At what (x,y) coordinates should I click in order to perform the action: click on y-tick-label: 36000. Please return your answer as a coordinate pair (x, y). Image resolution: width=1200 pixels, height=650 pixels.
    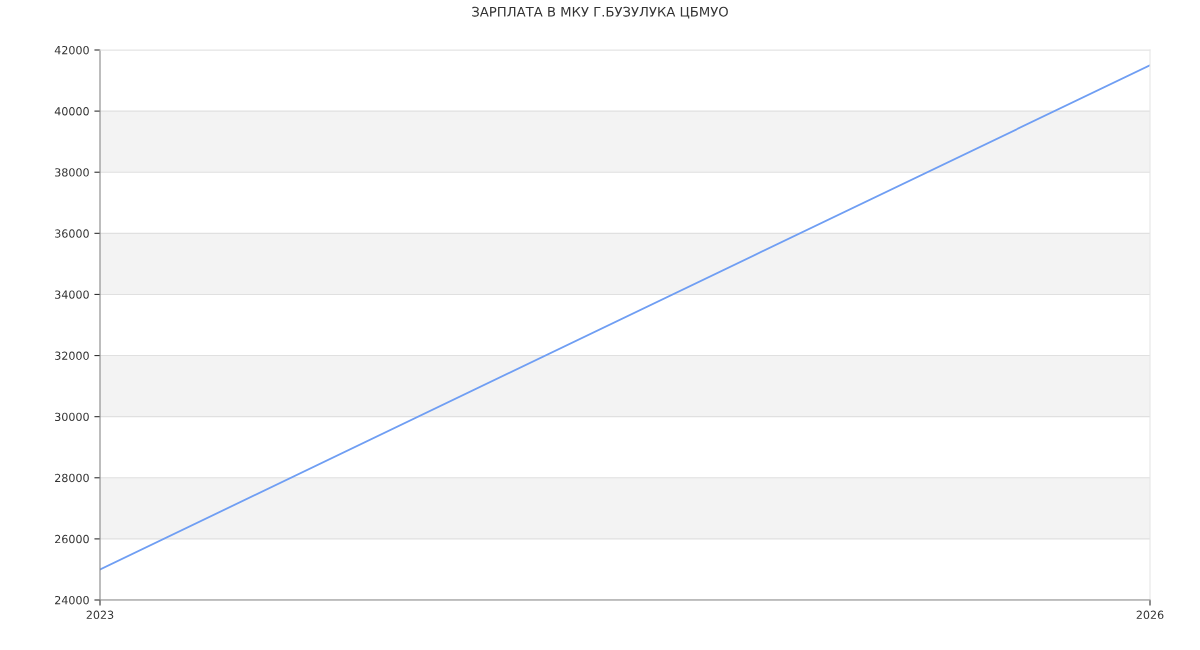
    Looking at the image, I should click on (72, 233).